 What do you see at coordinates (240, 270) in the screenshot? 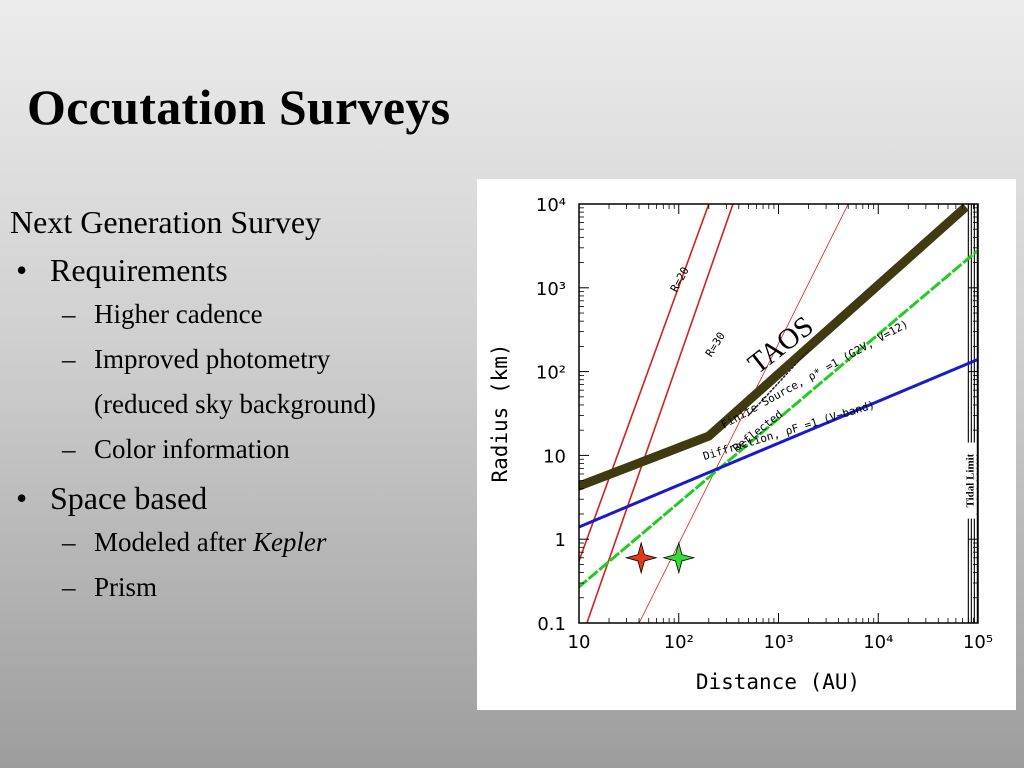
I see `bullet-requirements: • Requirements` at bounding box center [240, 270].